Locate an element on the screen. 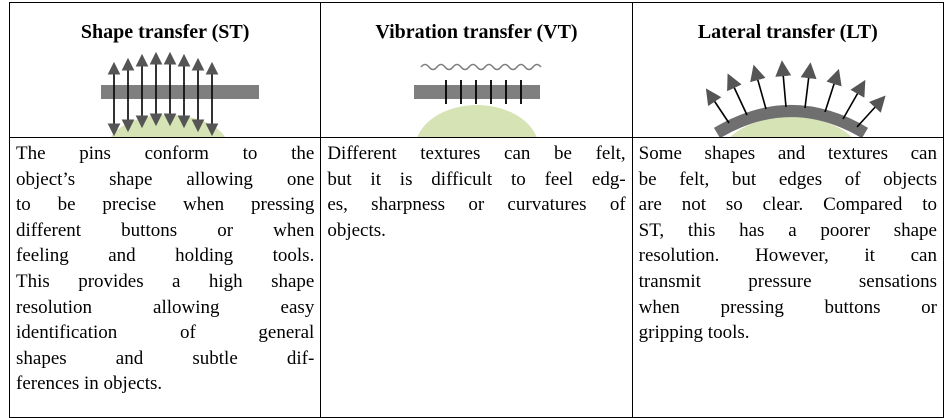  header-cell: Lateral transfer (LT) is located at coordinates (788, 70).